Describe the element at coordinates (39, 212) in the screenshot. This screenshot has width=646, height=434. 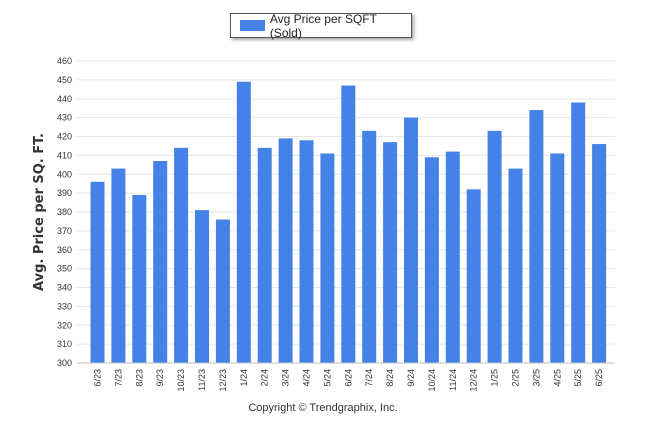
I see `y-axis-label: Avg. Price per SQ. FT.` at that location.